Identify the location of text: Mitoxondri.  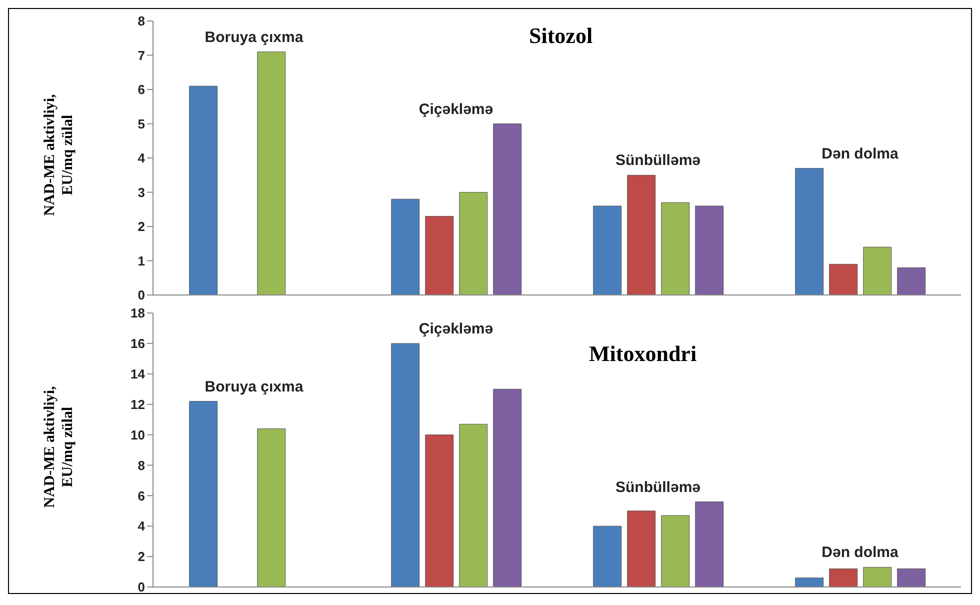
(643, 354).